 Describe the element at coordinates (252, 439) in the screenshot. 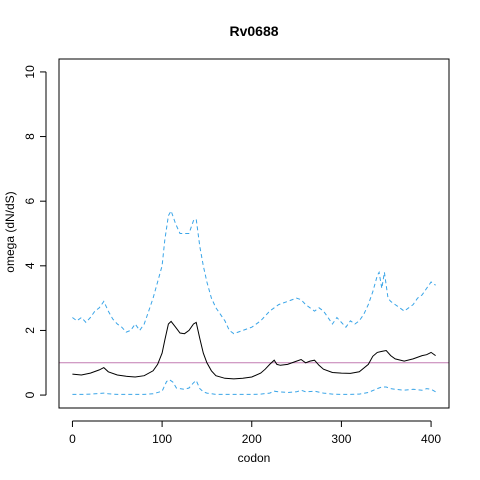

I see `x-tick-label: 200` at that location.